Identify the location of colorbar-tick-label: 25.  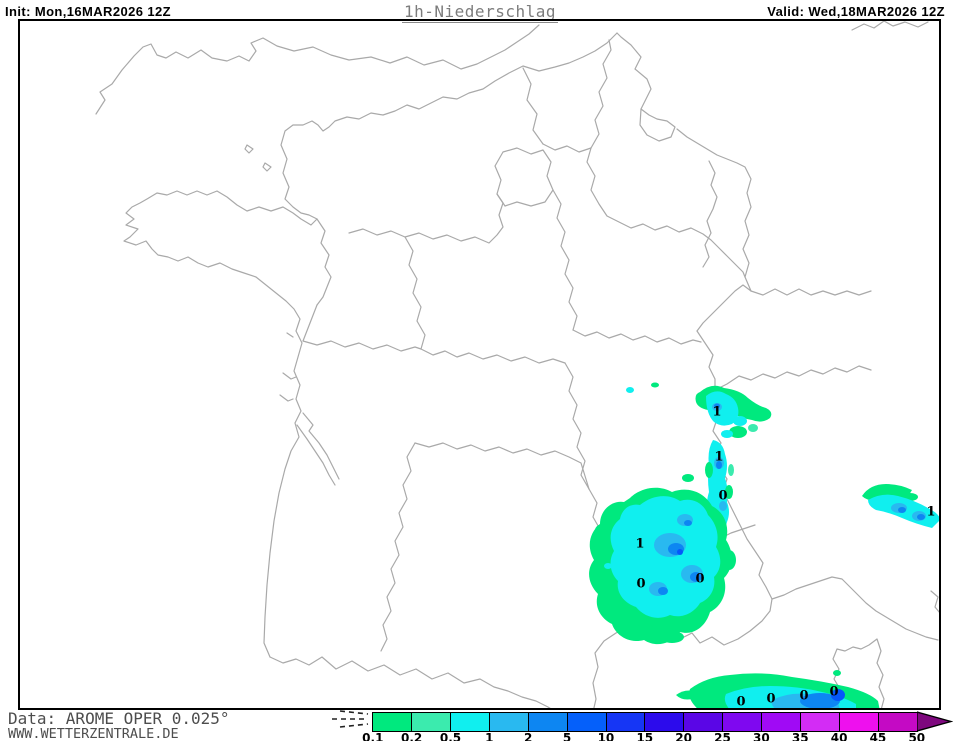
(722, 736).